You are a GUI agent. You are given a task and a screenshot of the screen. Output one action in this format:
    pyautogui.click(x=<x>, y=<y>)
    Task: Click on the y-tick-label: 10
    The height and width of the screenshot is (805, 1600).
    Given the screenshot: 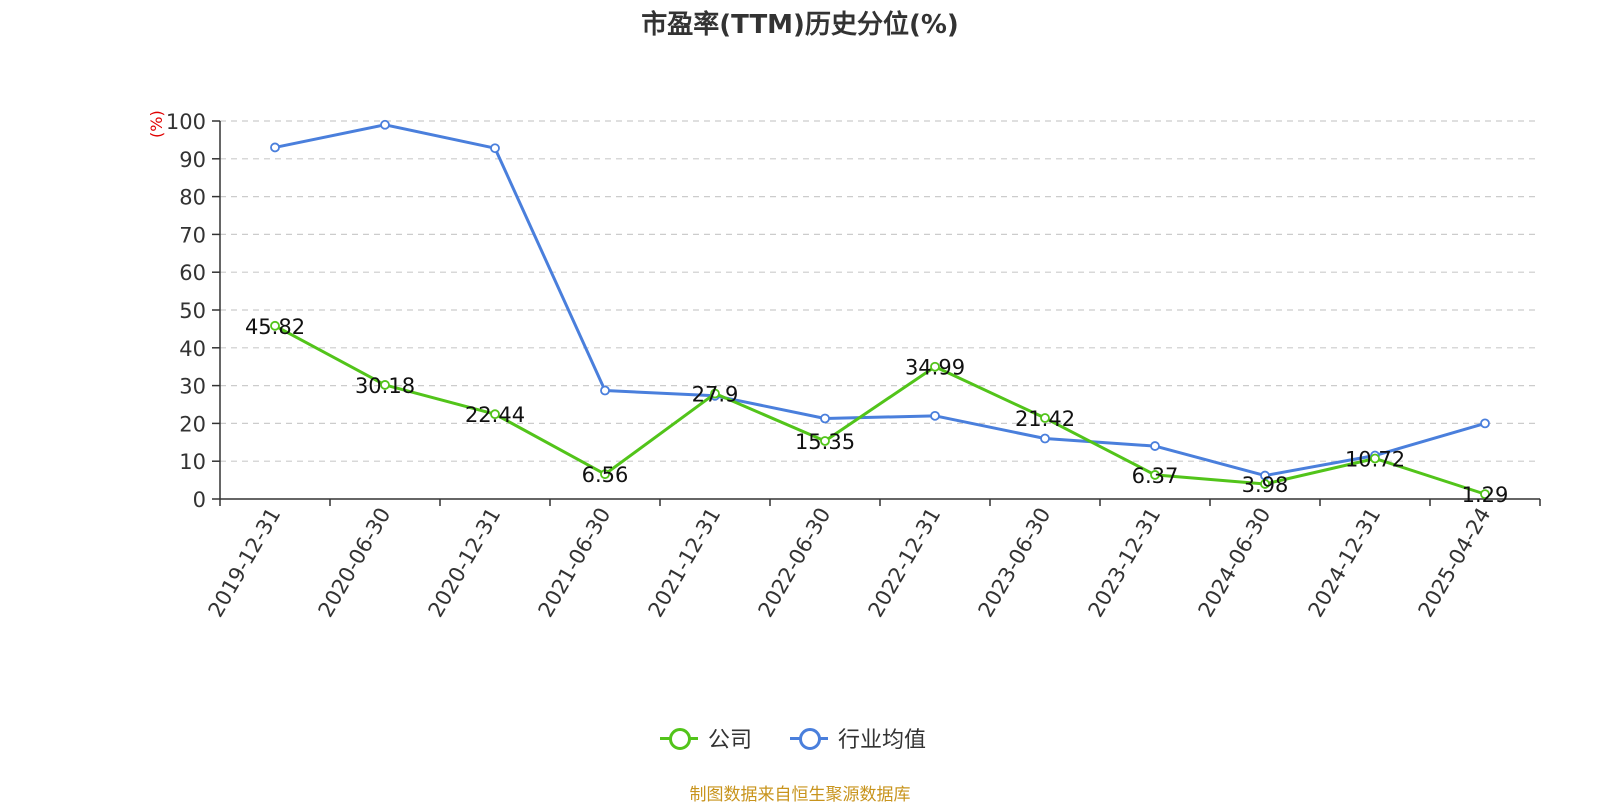 What is the action you would take?
    pyautogui.click(x=192, y=462)
    